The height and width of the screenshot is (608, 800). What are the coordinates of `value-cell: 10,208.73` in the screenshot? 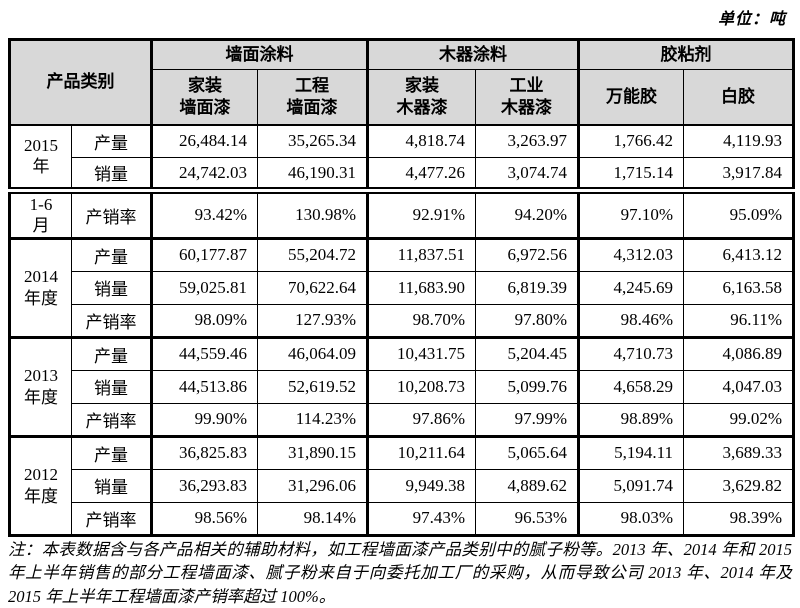 It's located at (421, 386).